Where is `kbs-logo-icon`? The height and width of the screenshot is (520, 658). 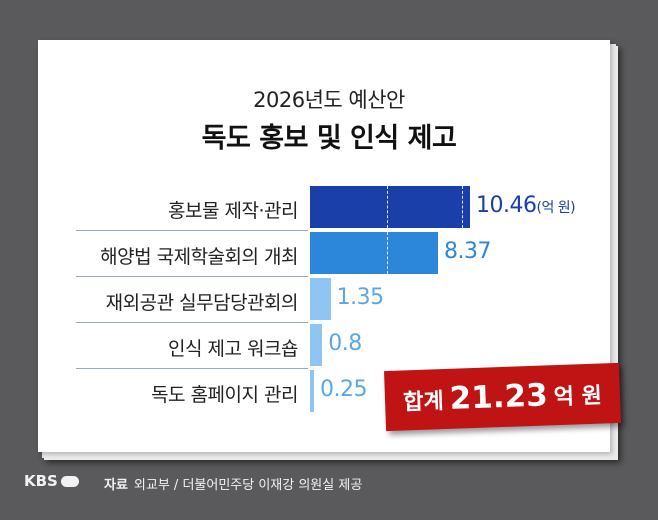 kbs-logo-icon is located at coordinates (69, 481).